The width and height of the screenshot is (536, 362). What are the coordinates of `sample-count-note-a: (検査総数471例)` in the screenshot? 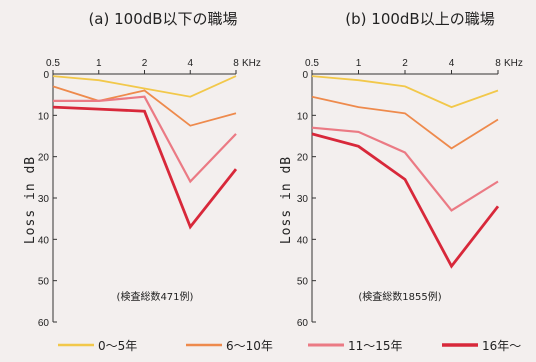 It's located at (155, 296).